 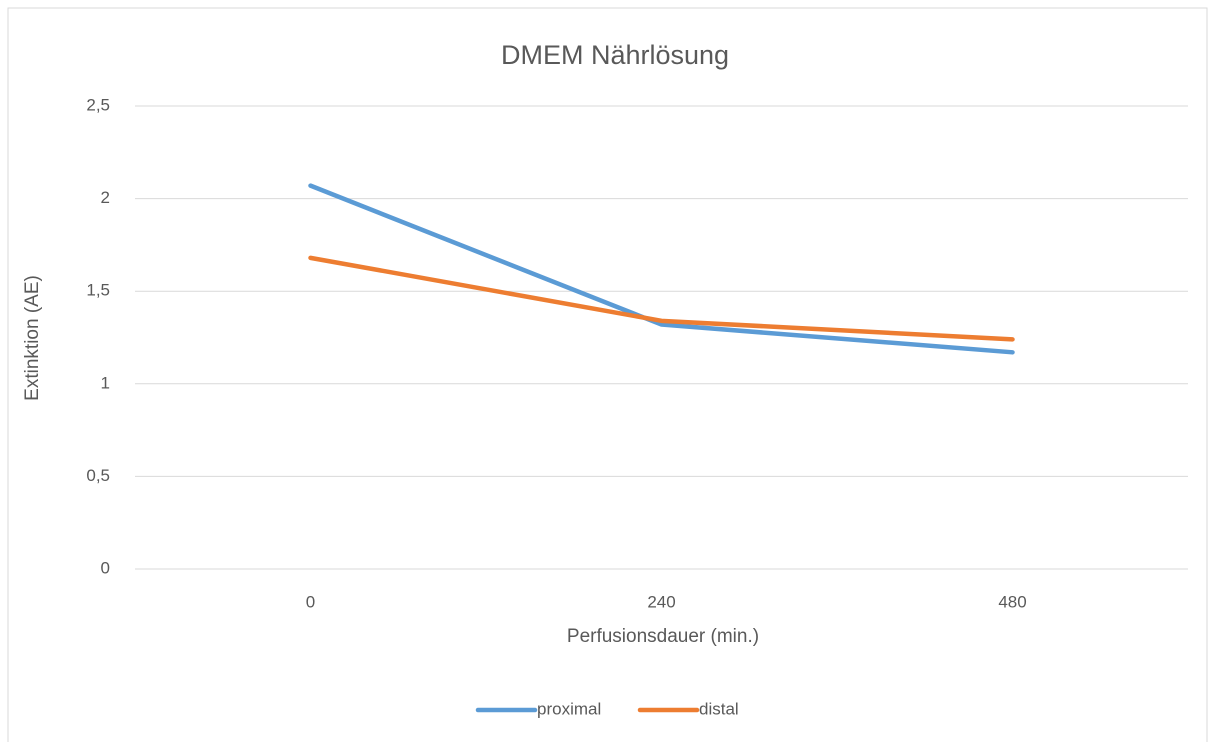 What do you see at coordinates (105, 567) in the screenshot?
I see `y-tick-label: 0` at bounding box center [105, 567].